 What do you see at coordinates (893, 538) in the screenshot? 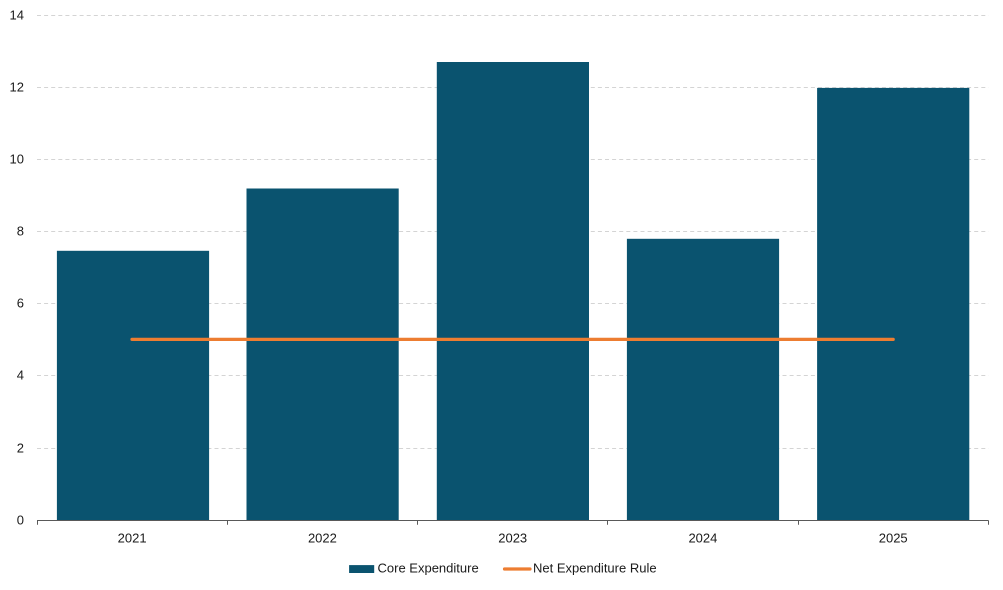
I see `svg-text: 2025` at bounding box center [893, 538].